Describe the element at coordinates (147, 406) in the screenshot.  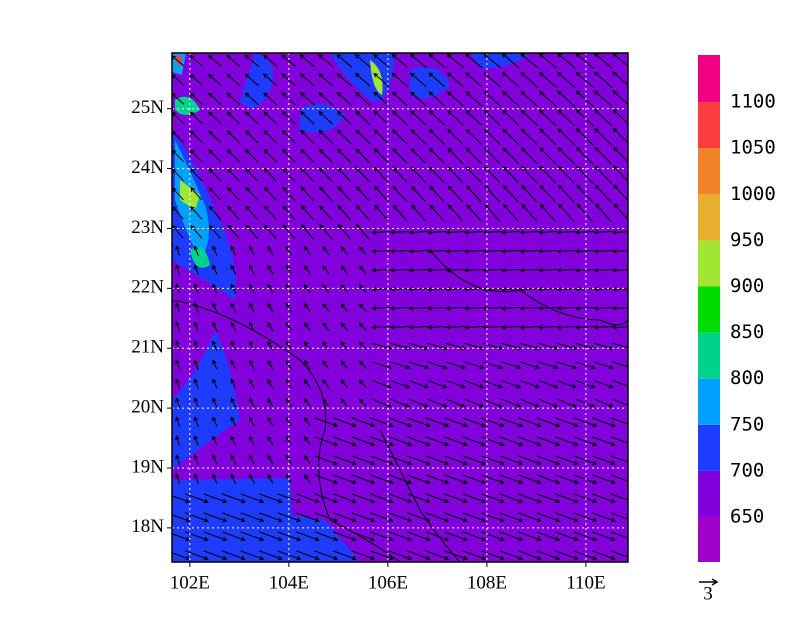
I see `y-tick-label: 20N` at that location.